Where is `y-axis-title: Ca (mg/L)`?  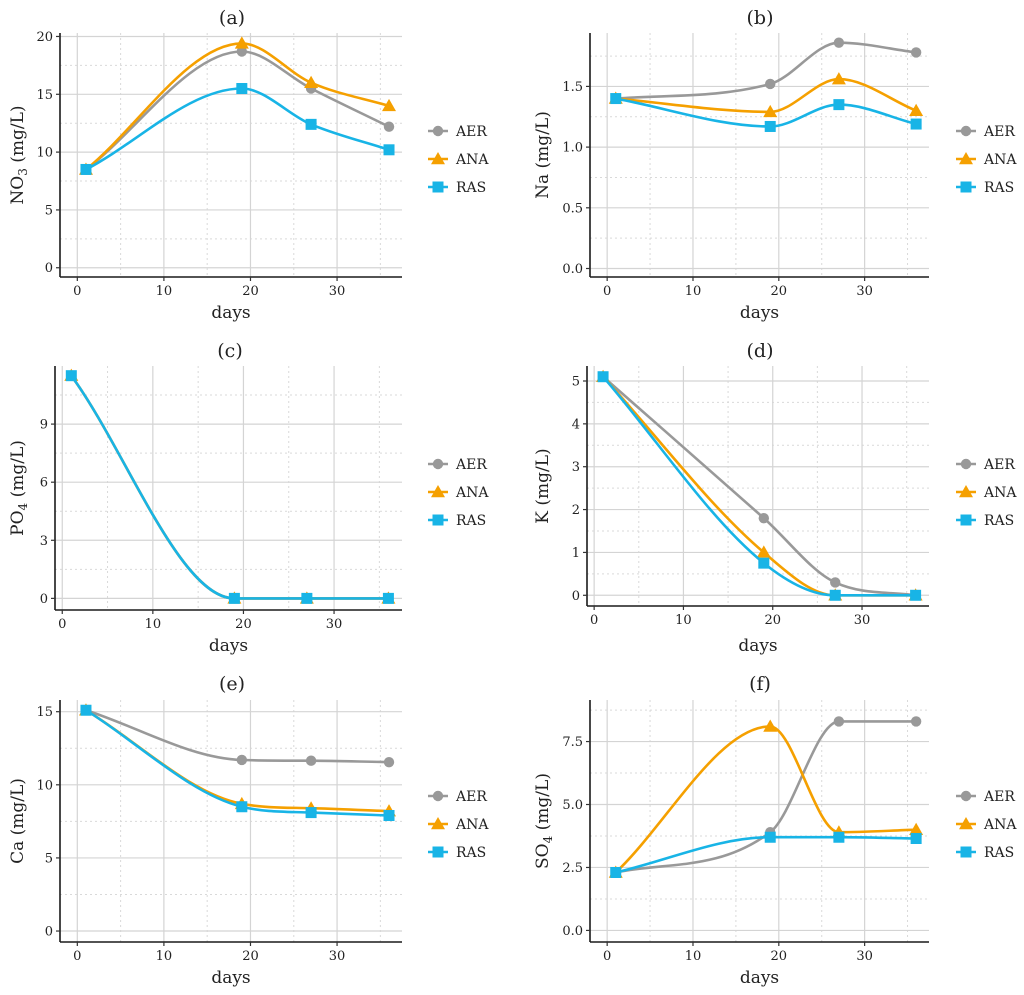
y-axis-title: Ca (mg/L) is located at coordinates (18, 821).